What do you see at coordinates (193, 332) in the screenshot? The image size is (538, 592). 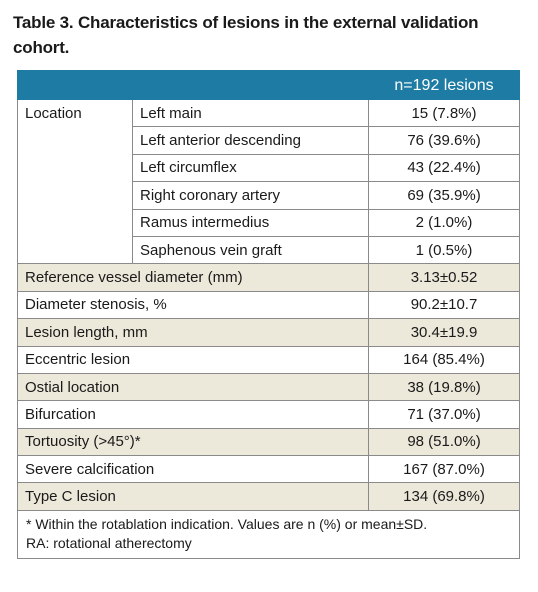 I see `row-label: Lesion length, mm` at bounding box center [193, 332].